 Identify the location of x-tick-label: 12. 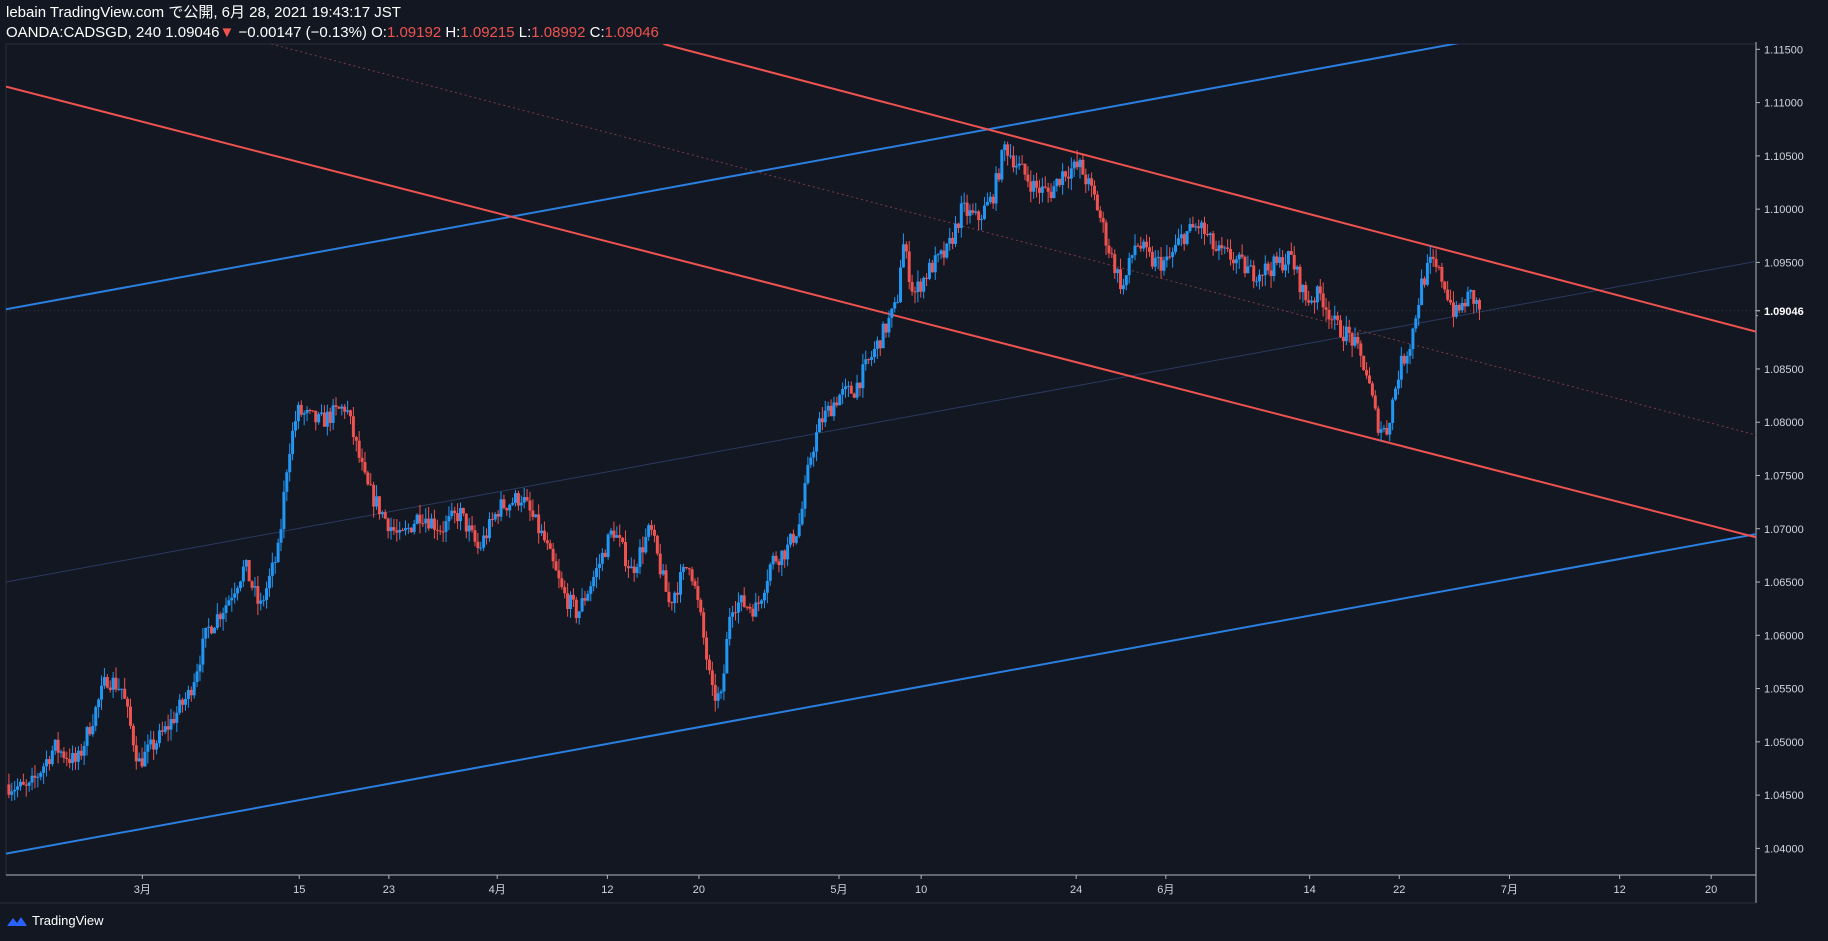
(607, 890).